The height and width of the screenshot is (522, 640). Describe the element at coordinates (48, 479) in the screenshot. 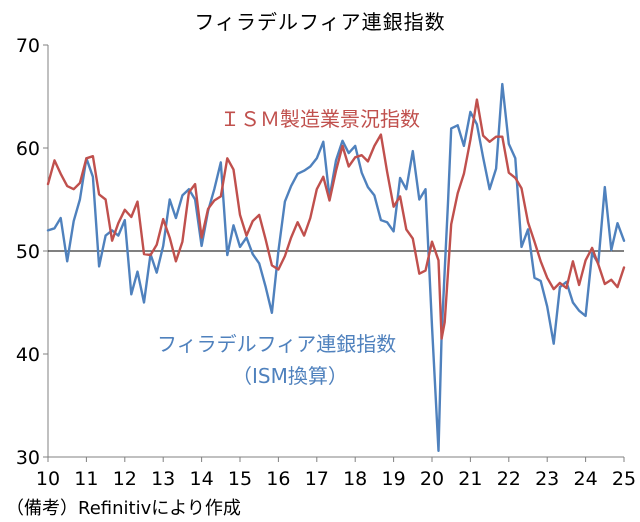

I see `x-tick-label: 10` at that location.